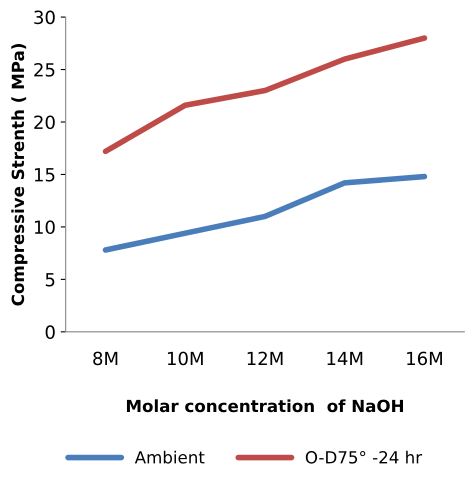 This screenshot has height=488, width=469. Describe the element at coordinates (265, 405) in the screenshot. I see `x-axis-title: Molar concentration of NaOH` at that location.